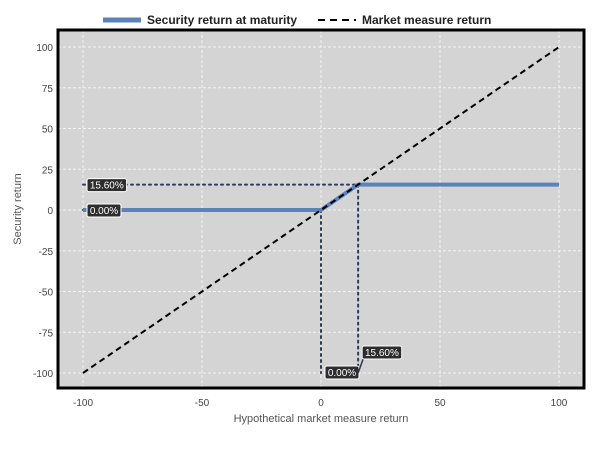 The height and width of the screenshot is (450, 600). What do you see at coordinates (222, 20) in the screenshot?
I see `legend-label-security-return: Security return at maturity` at bounding box center [222, 20].